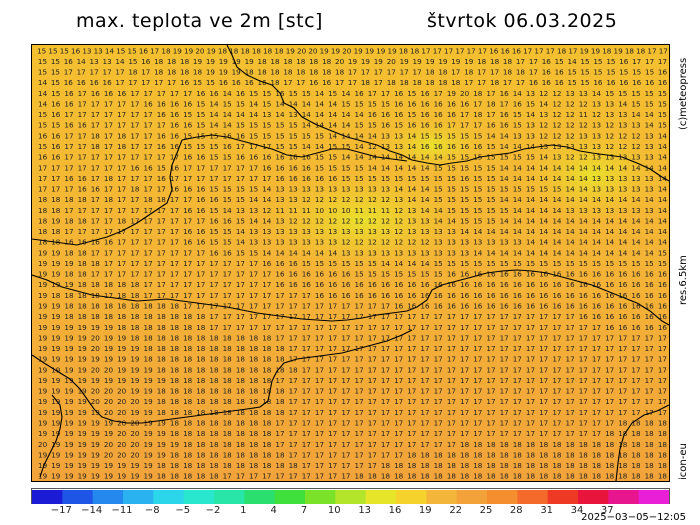 Image resolution: width=700 pixels, height=525 pixels. Describe the element at coordinates (91, 510) in the screenshot. I see `scale-label: −14` at that location.